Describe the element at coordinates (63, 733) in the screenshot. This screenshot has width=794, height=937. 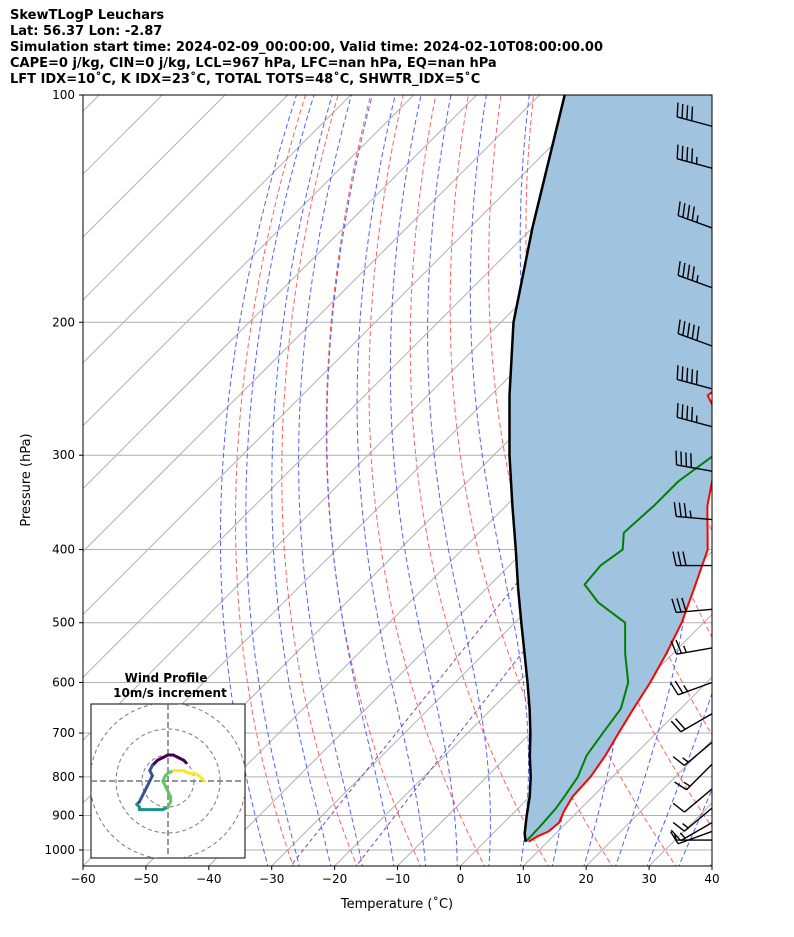
I see `y-tick-label: 700` at that location.